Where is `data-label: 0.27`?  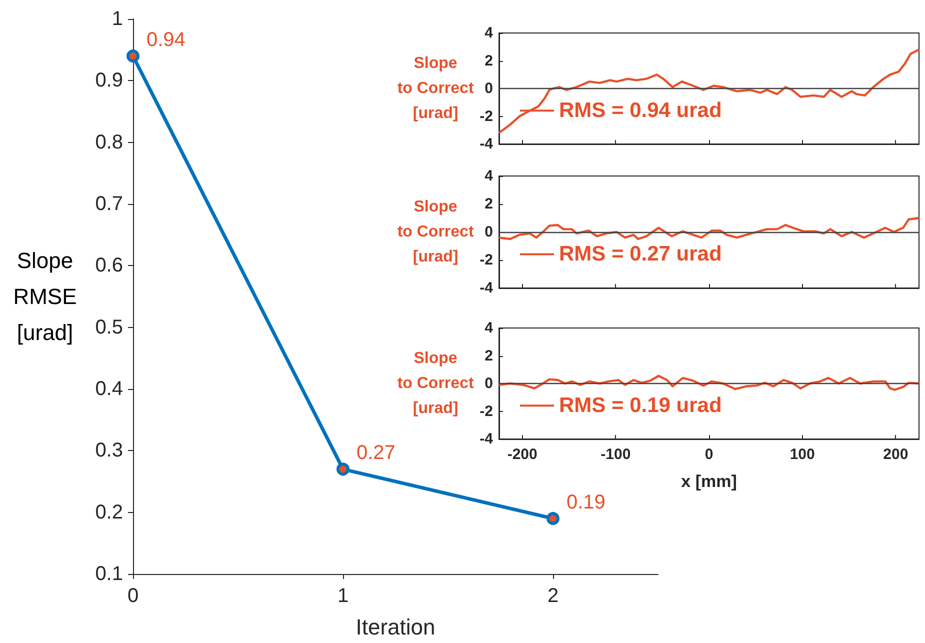
data-label: 0.27 is located at coordinates (376, 453).